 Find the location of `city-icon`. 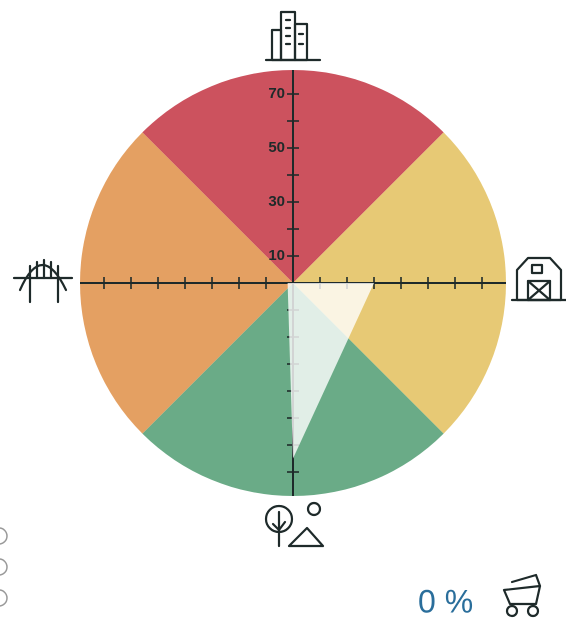

city-icon is located at coordinates (293, 36).